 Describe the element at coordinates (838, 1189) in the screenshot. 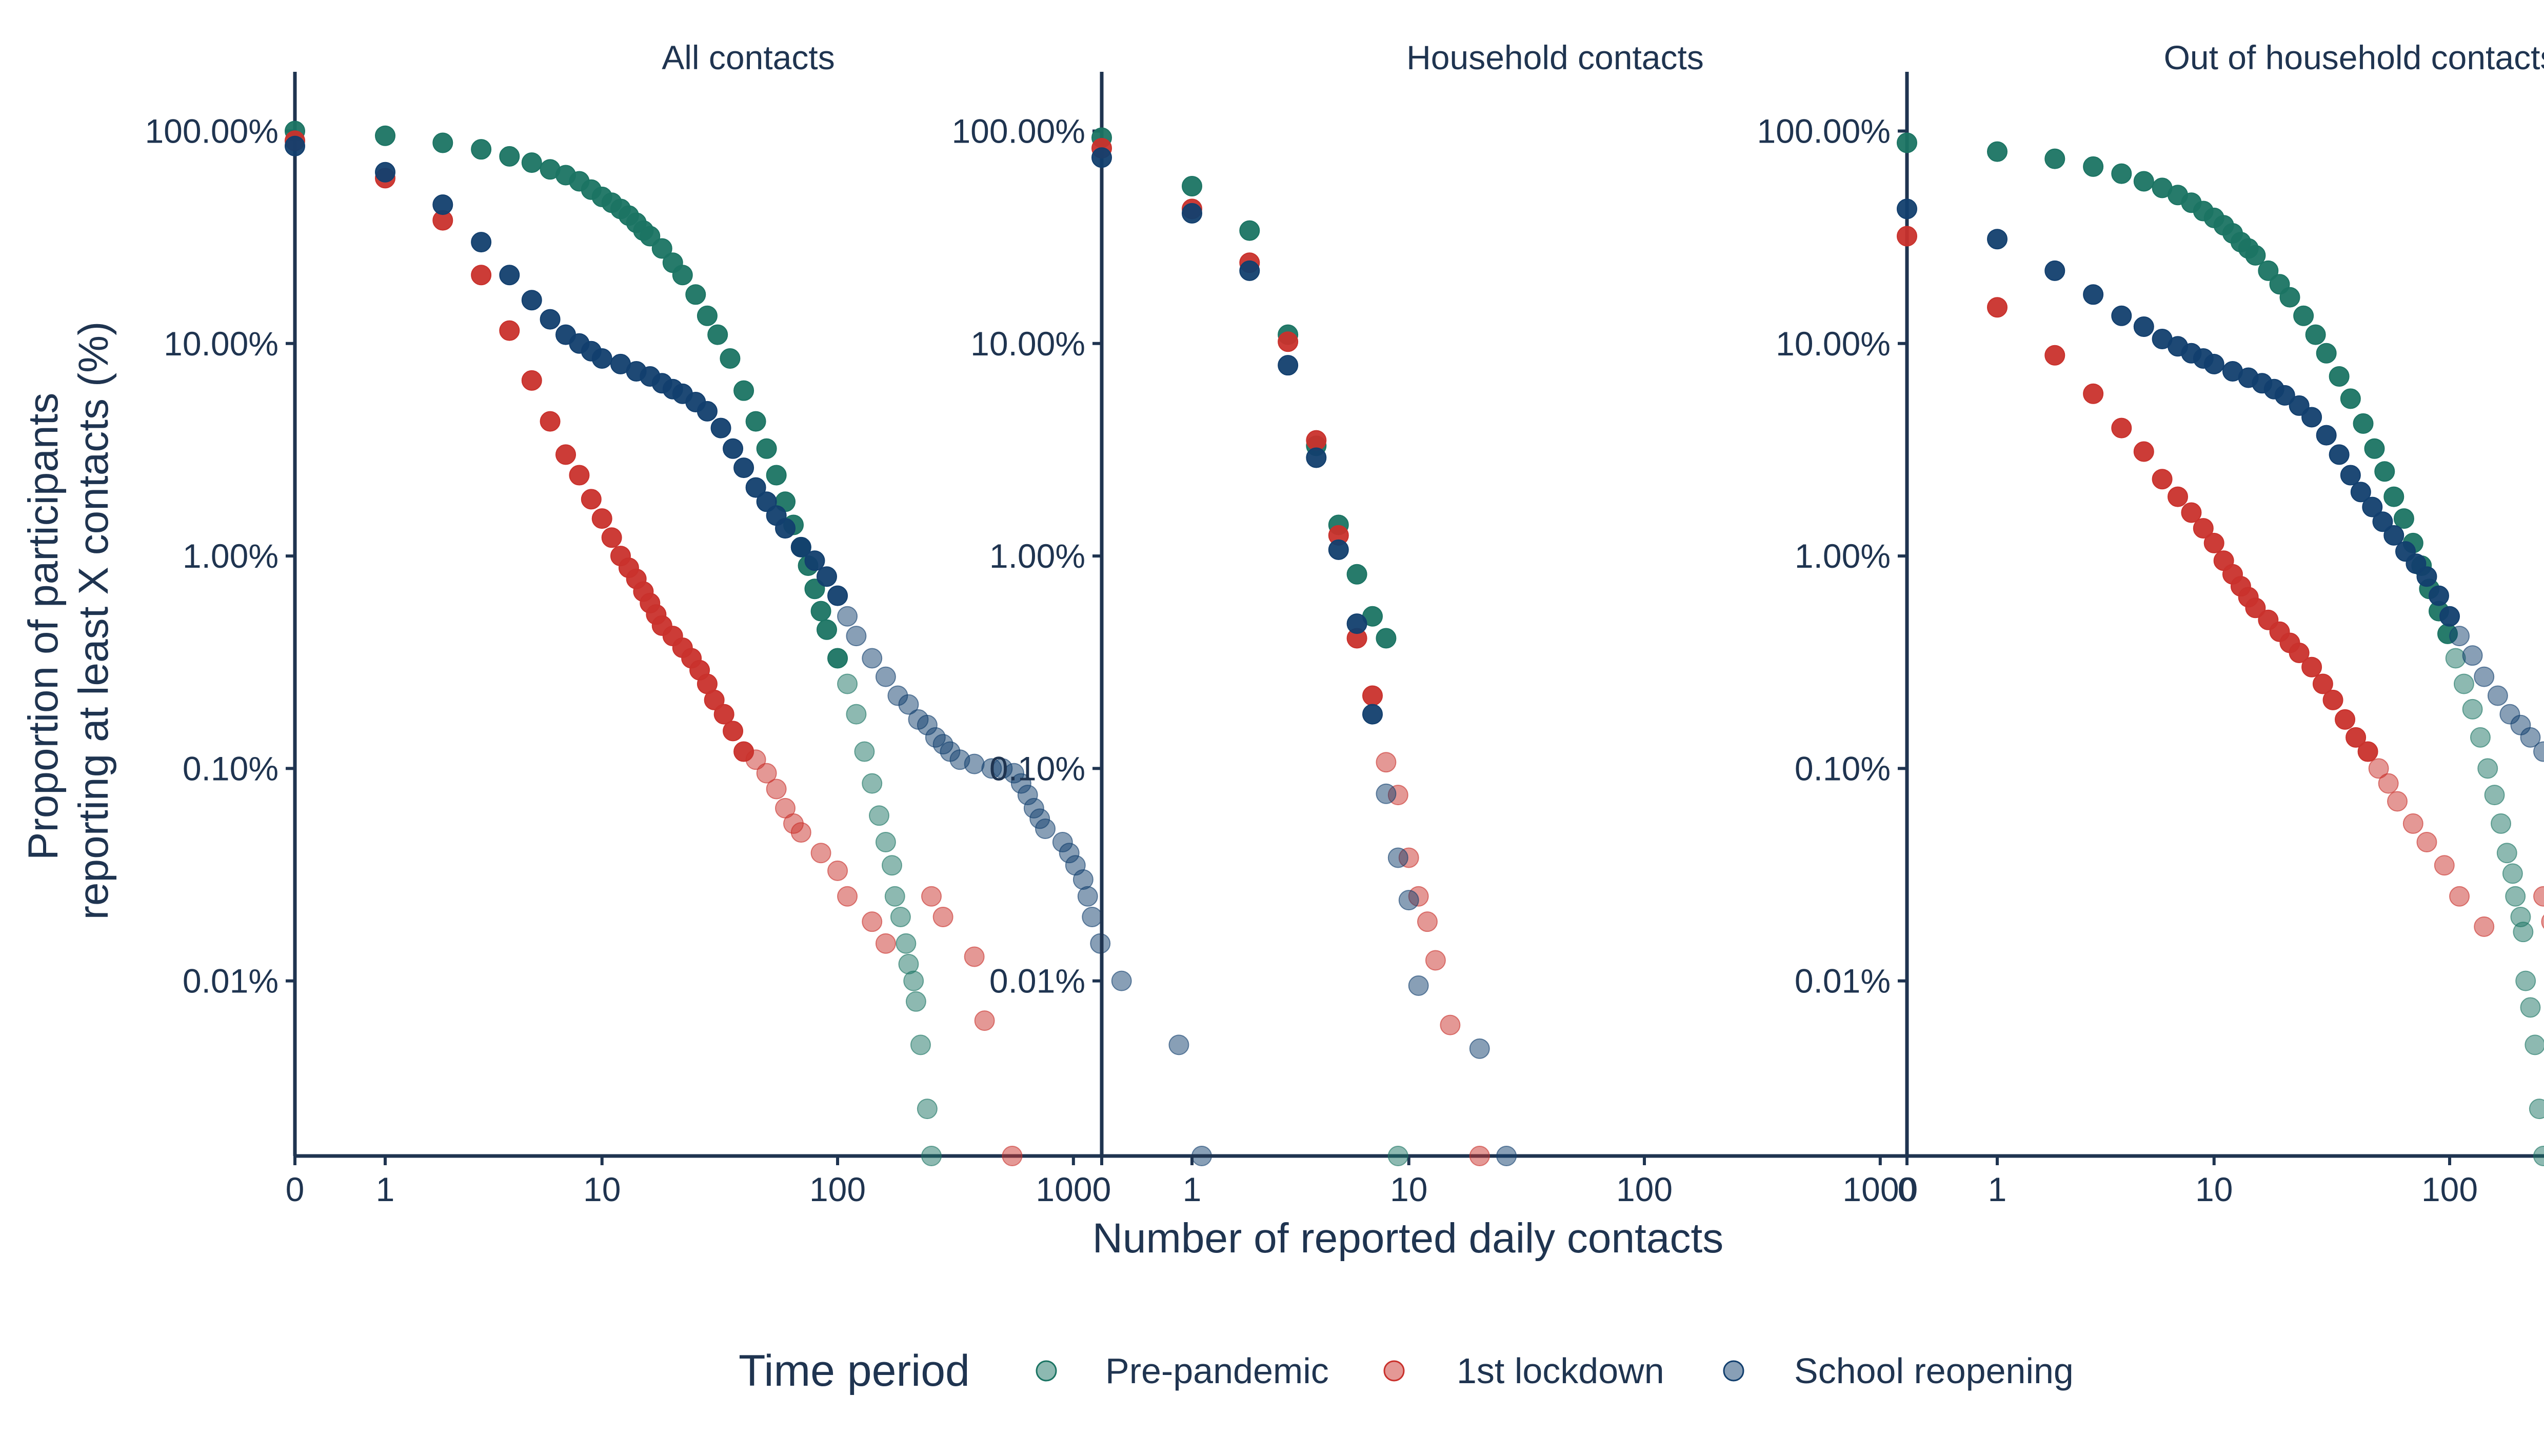

I see `x-tick-label: 100` at that location.